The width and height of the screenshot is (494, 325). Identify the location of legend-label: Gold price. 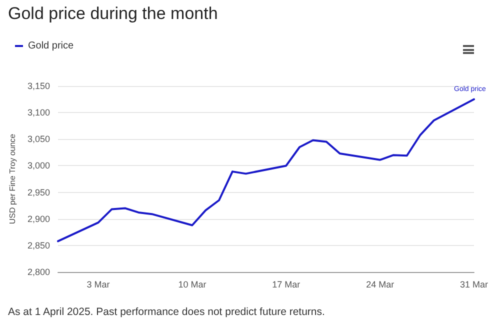
(51, 46).